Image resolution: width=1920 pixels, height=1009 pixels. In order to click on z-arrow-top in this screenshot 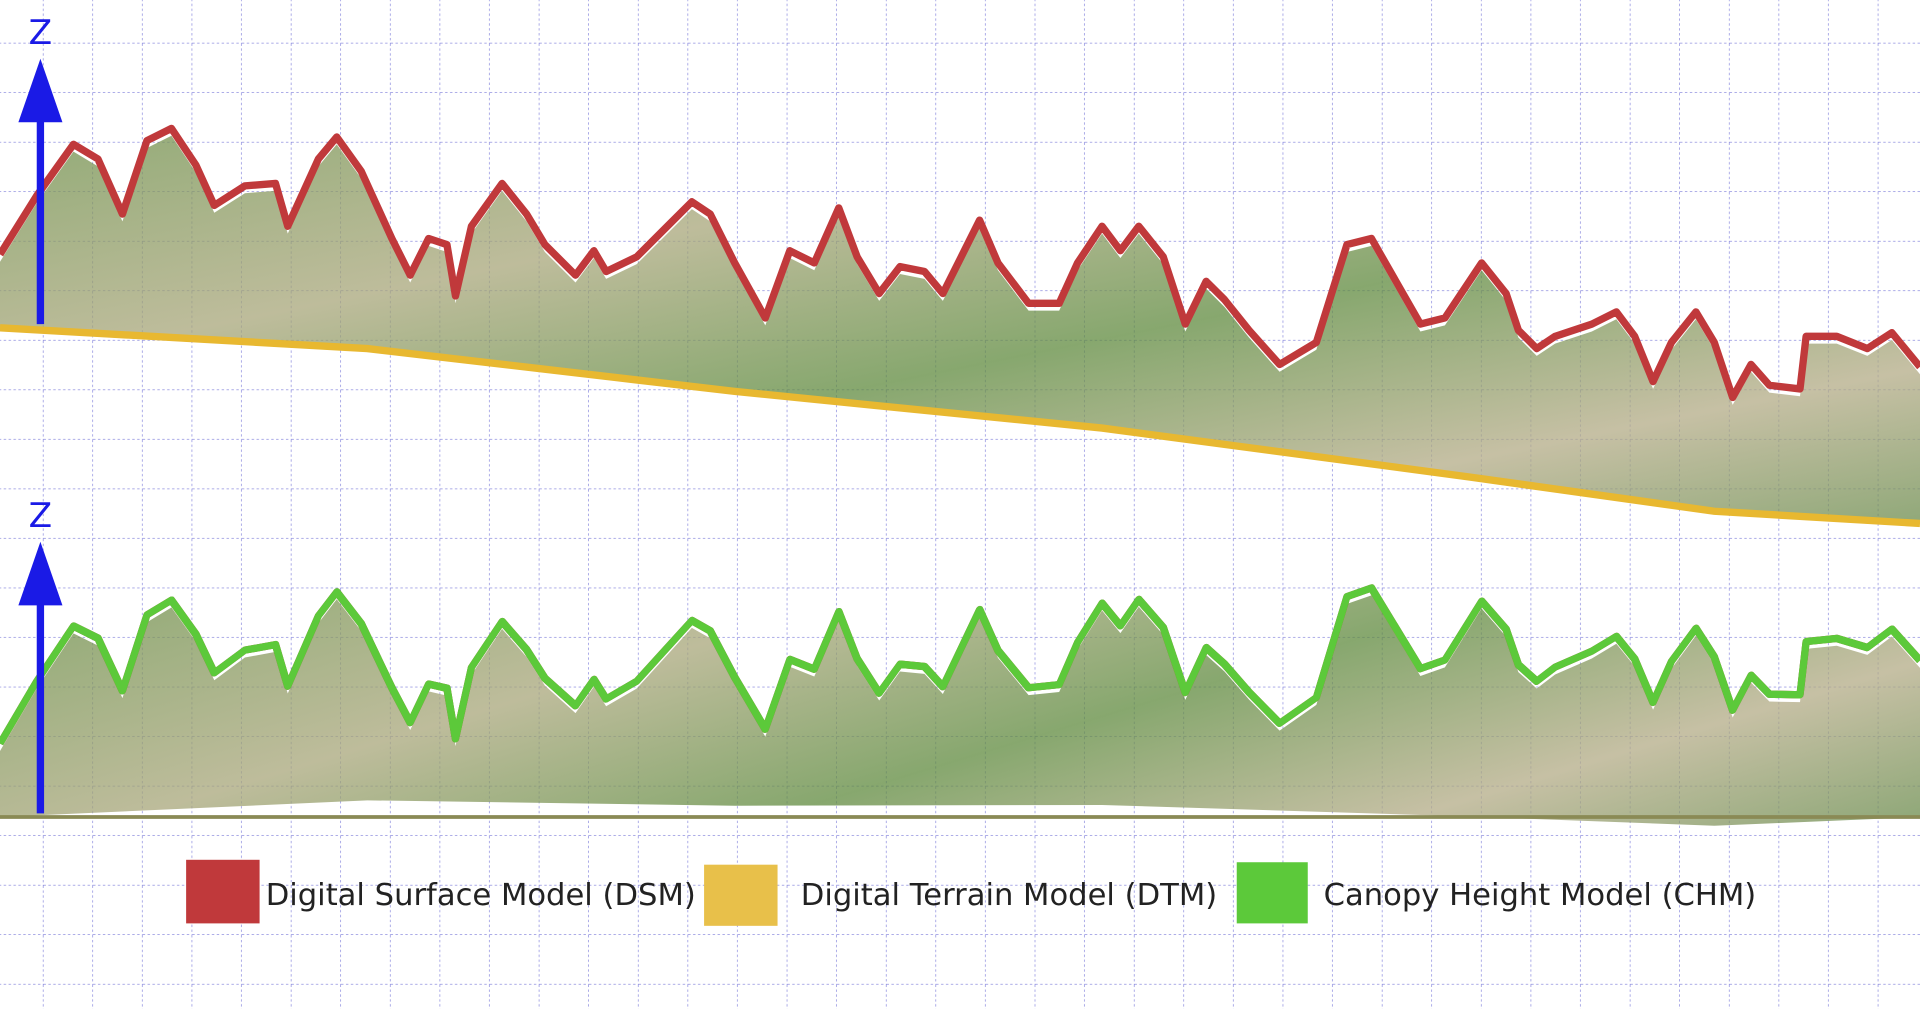, I will do `click(40, 90)`.